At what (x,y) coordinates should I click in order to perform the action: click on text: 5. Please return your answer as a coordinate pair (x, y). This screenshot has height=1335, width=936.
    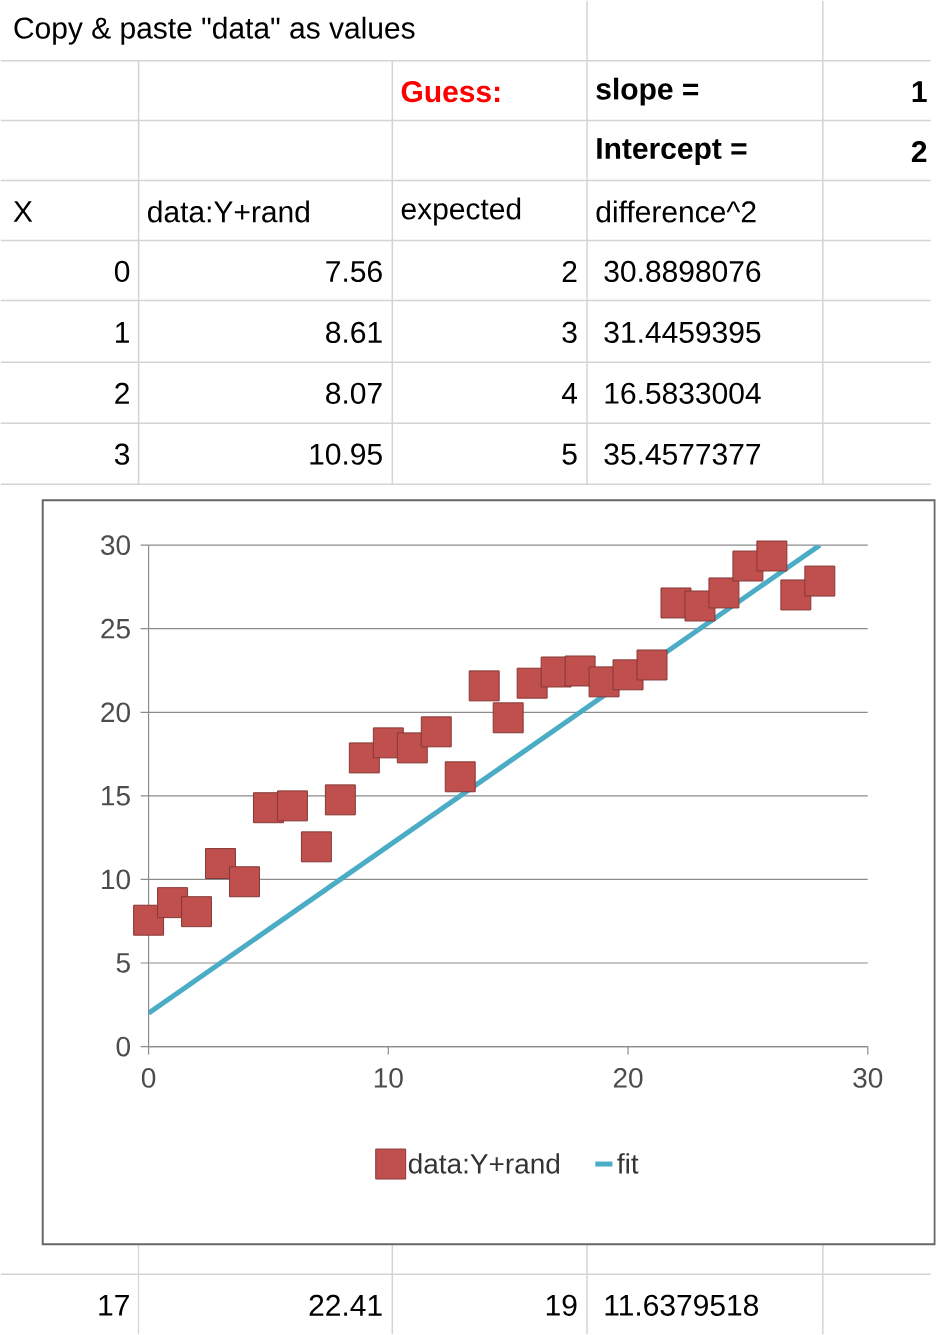
    Looking at the image, I should click on (569, 454).